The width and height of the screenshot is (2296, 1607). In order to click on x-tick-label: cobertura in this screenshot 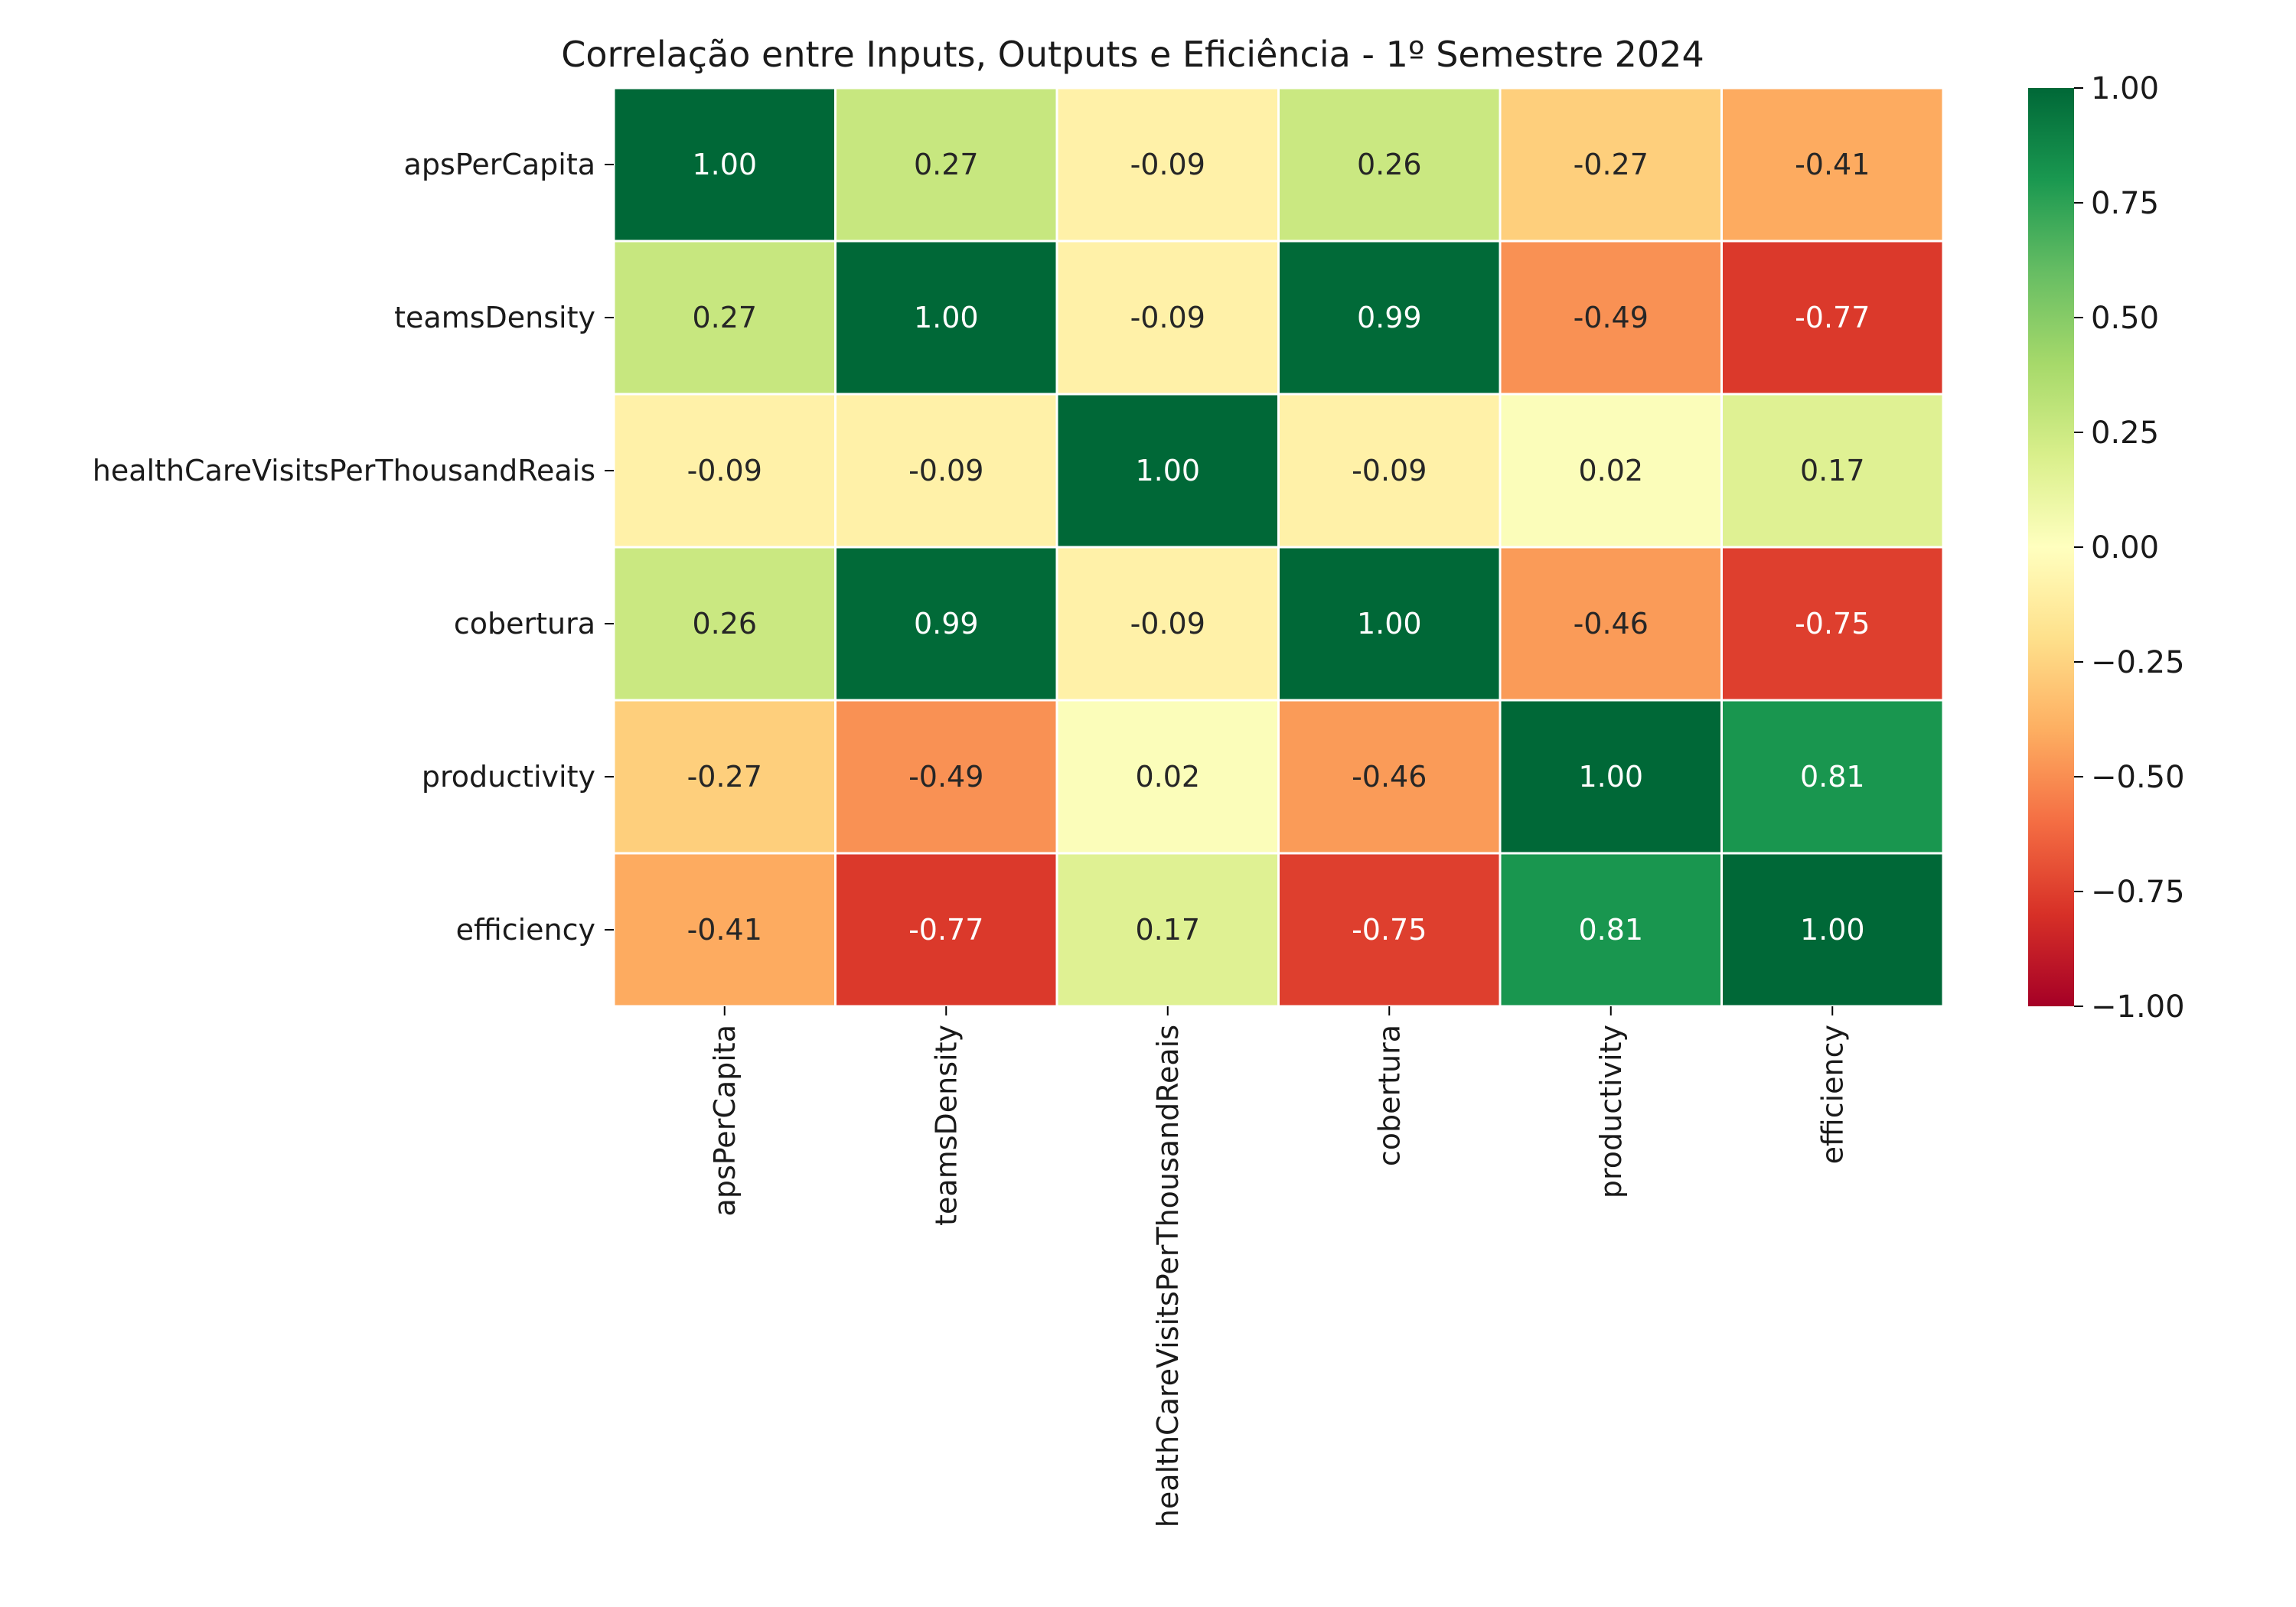, I will do `click(1389, 1095)`.